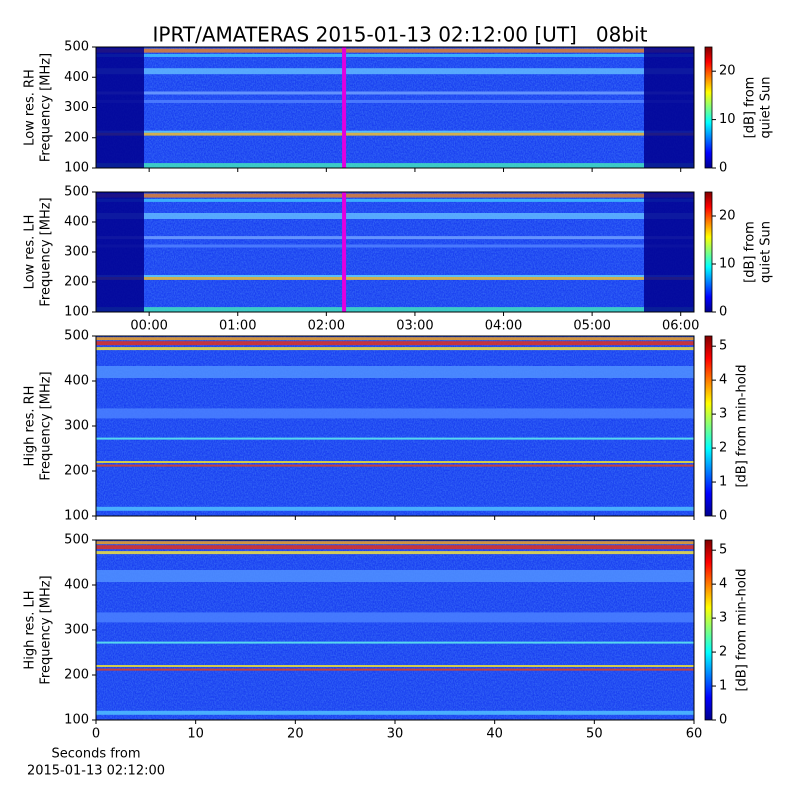  What do you see at coordinates (723, 346) in the screenshot?
I see `colorbar-tick-label: 5` at bounding box center [723, 346].